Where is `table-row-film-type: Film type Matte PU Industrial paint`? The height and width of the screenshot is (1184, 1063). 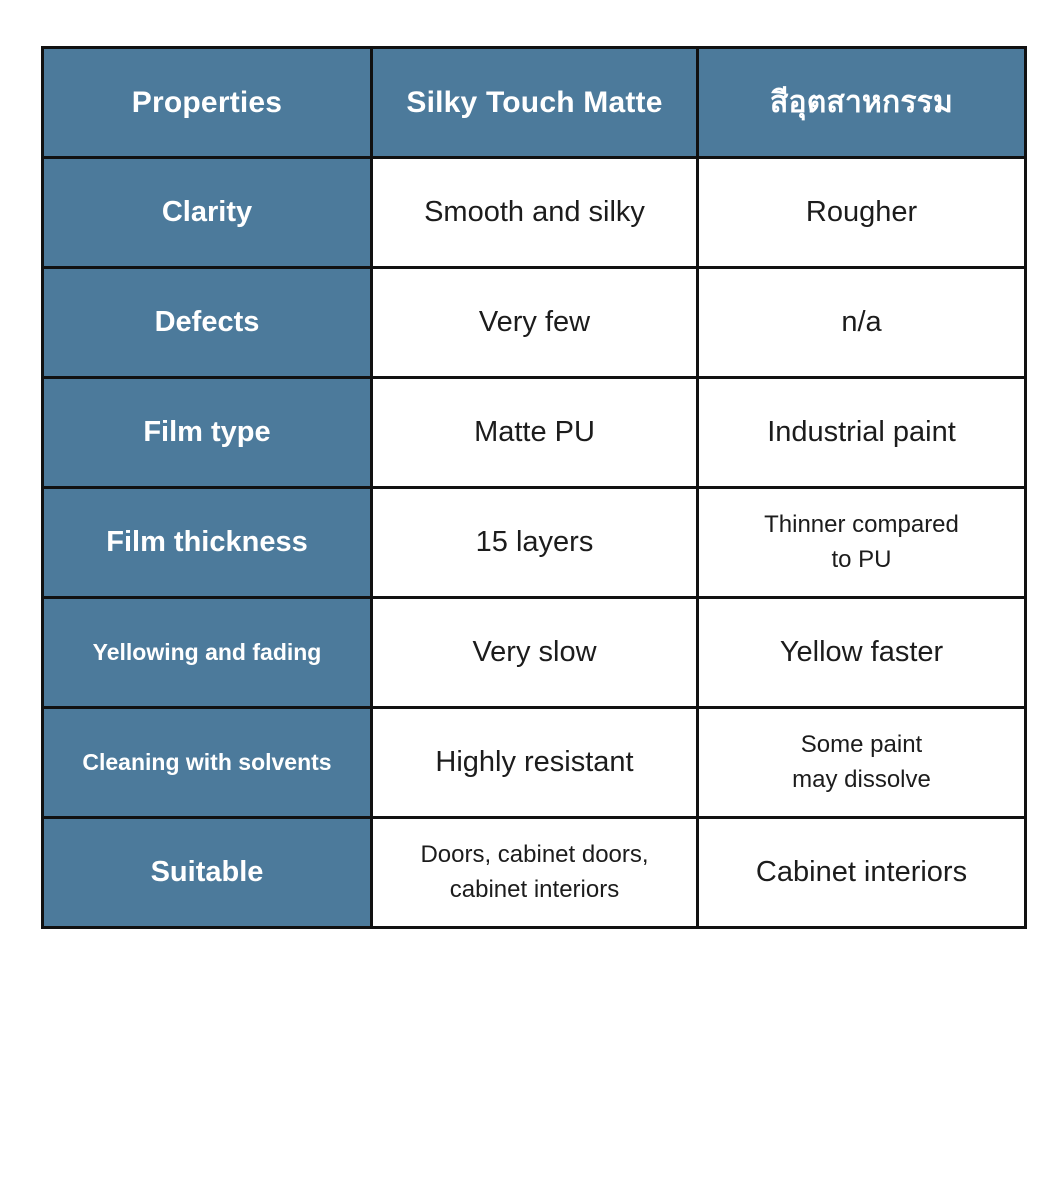
table-row-film-type: Film type Matte PU Industrial paint is located at coordinates (534, 432).